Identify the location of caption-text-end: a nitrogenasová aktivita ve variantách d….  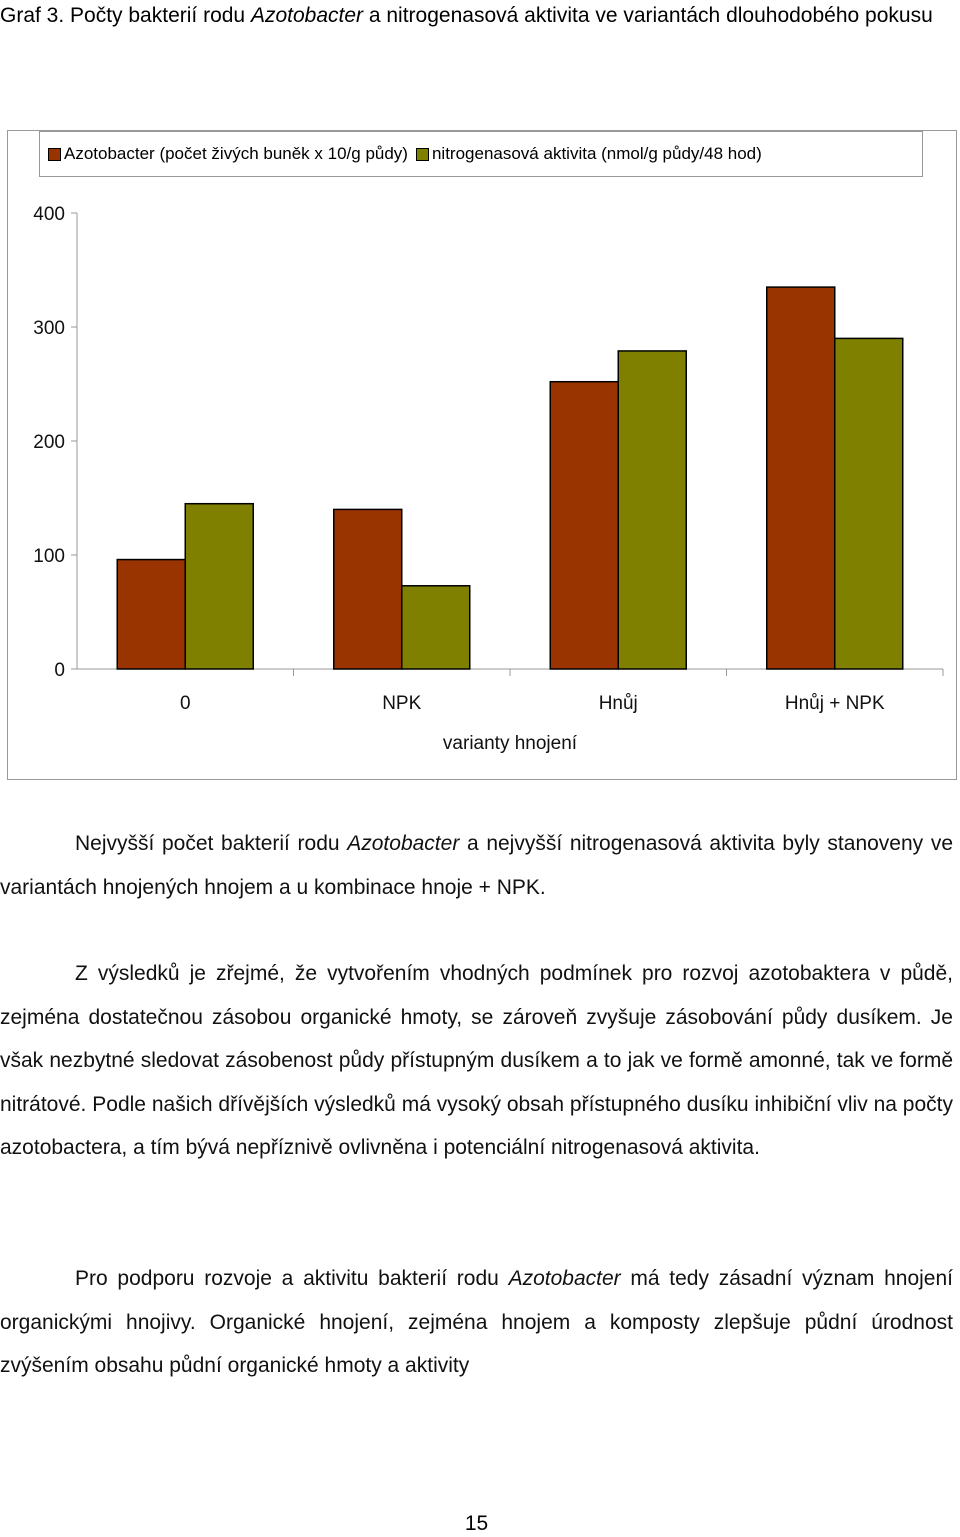
(648, 15).